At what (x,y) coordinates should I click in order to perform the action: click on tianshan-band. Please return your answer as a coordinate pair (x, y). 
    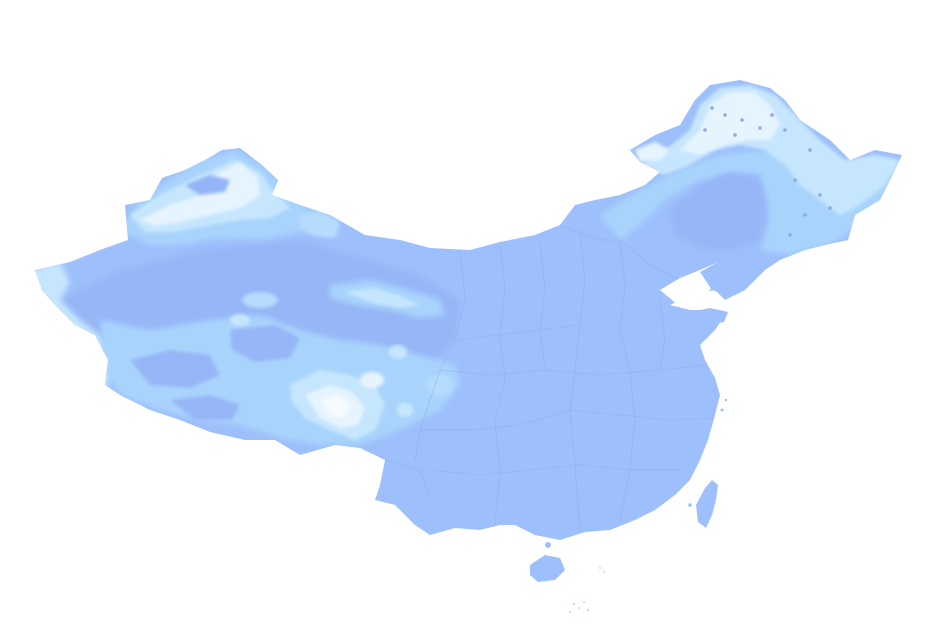
    Looking at the image, I should click on (320, 225).